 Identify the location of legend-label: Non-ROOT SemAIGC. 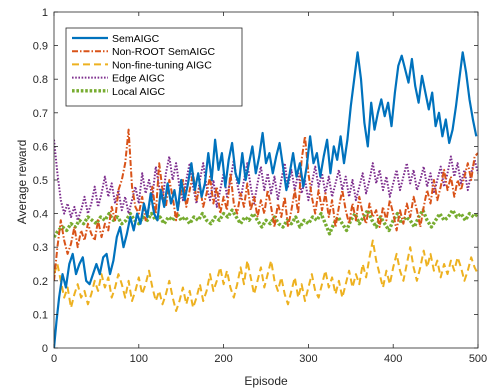
(163, 52).